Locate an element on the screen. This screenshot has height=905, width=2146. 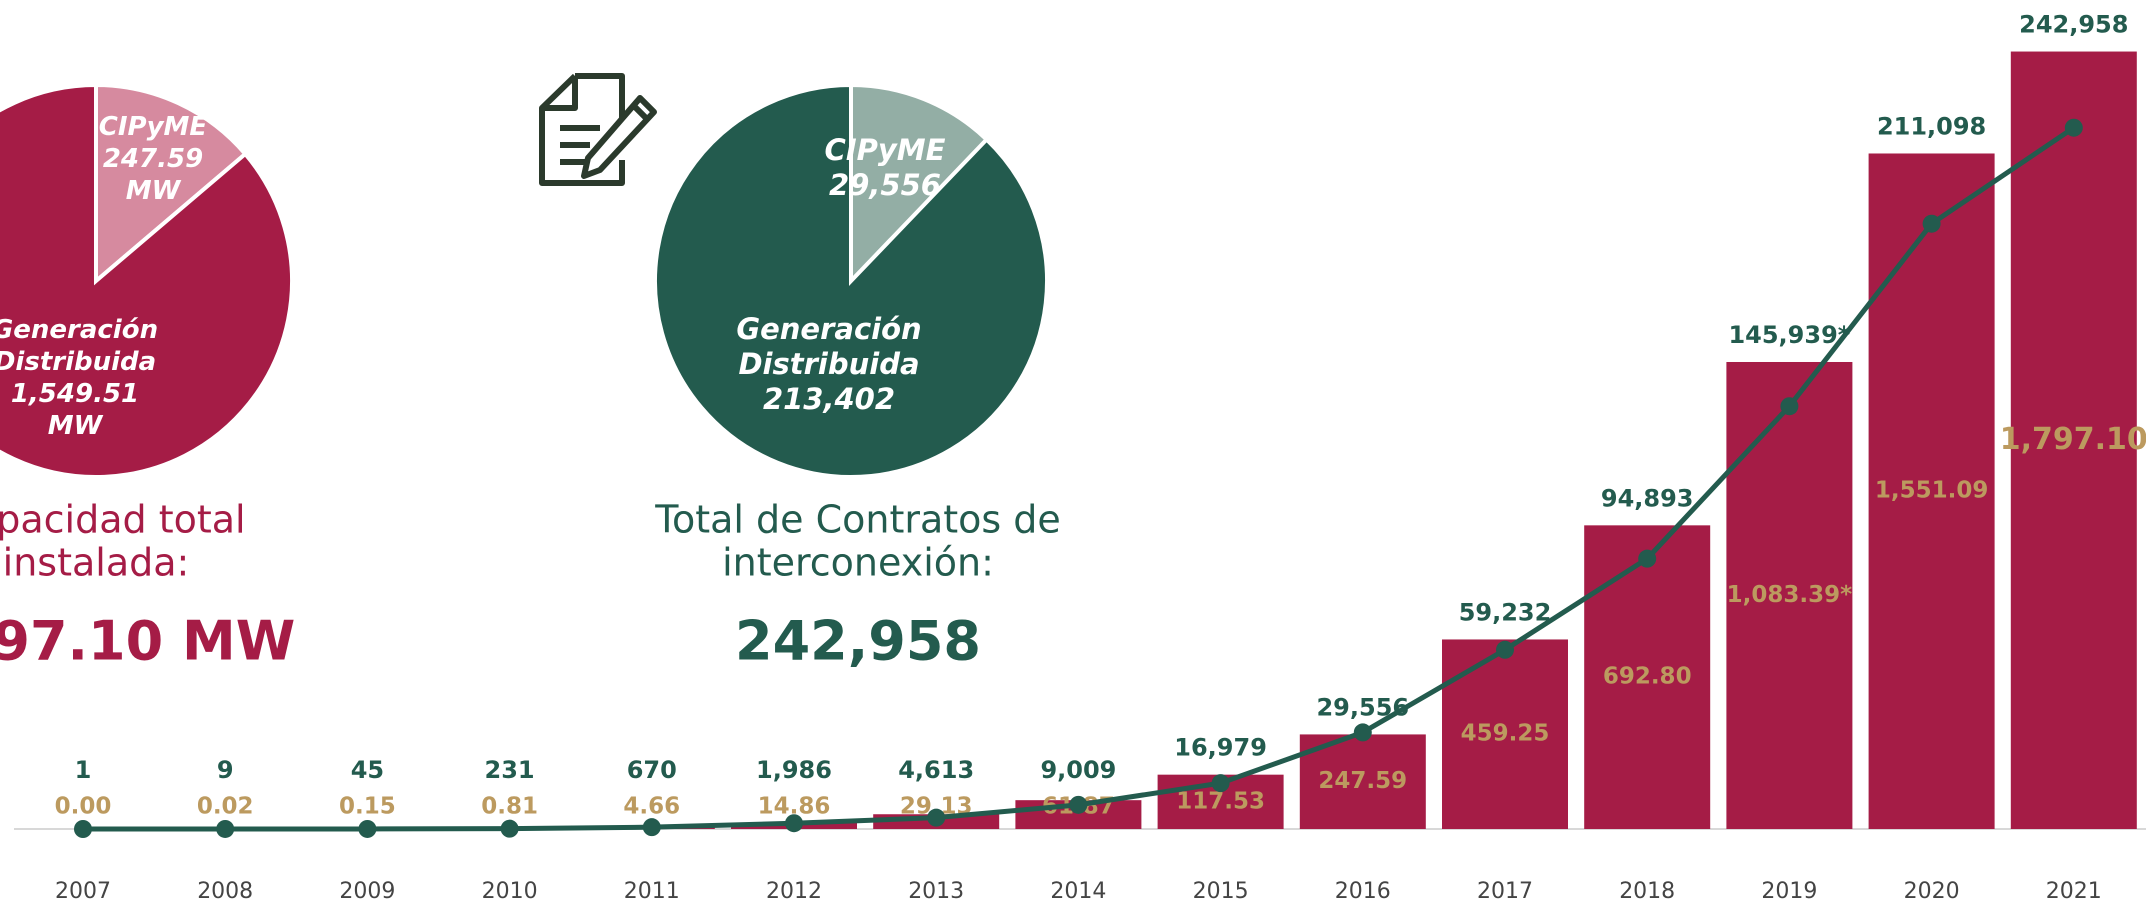
line-value-label: 247.59 is located at coordinates (1362, 781).